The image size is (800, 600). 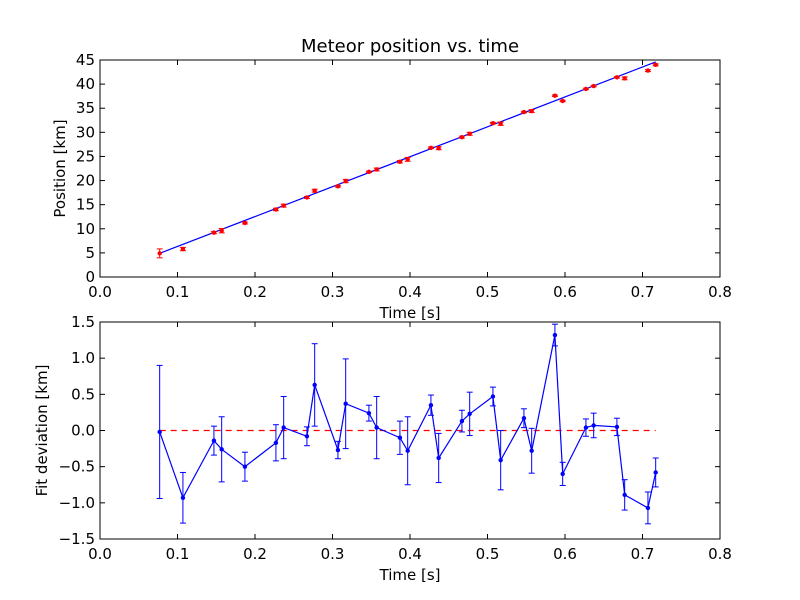 What do you see at coordinates (77, 539) in the screenshot?
I see `deviation-plot-y-tick-label: −1.5` at bounding box center [77, 539].